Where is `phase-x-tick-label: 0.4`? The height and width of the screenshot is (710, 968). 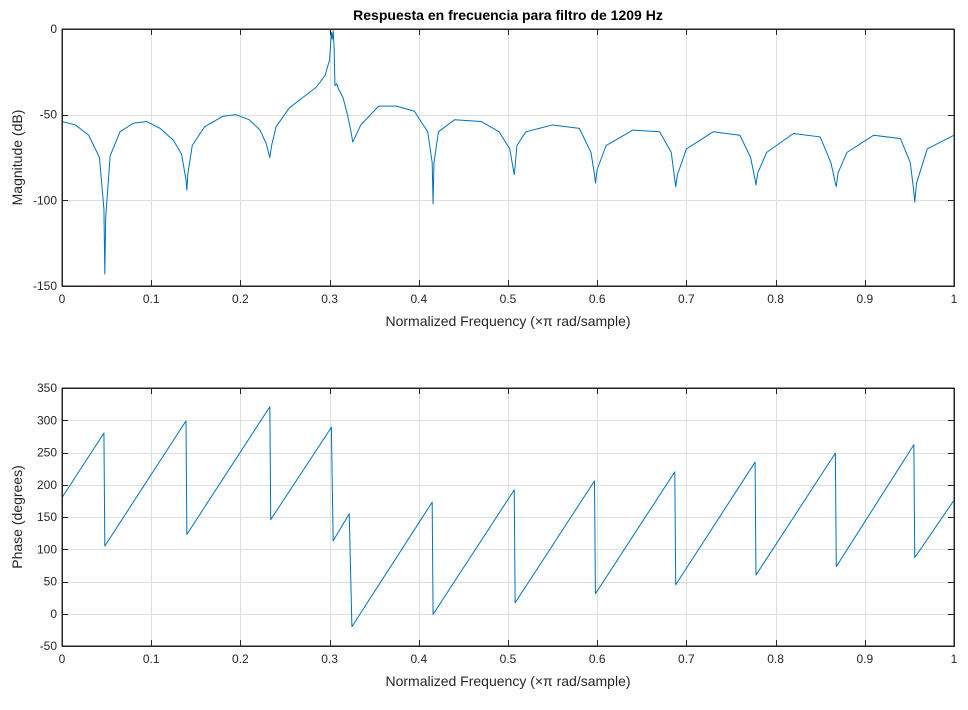
phase-x-tick-label: 0.4 is located at coordinates (418, 659).